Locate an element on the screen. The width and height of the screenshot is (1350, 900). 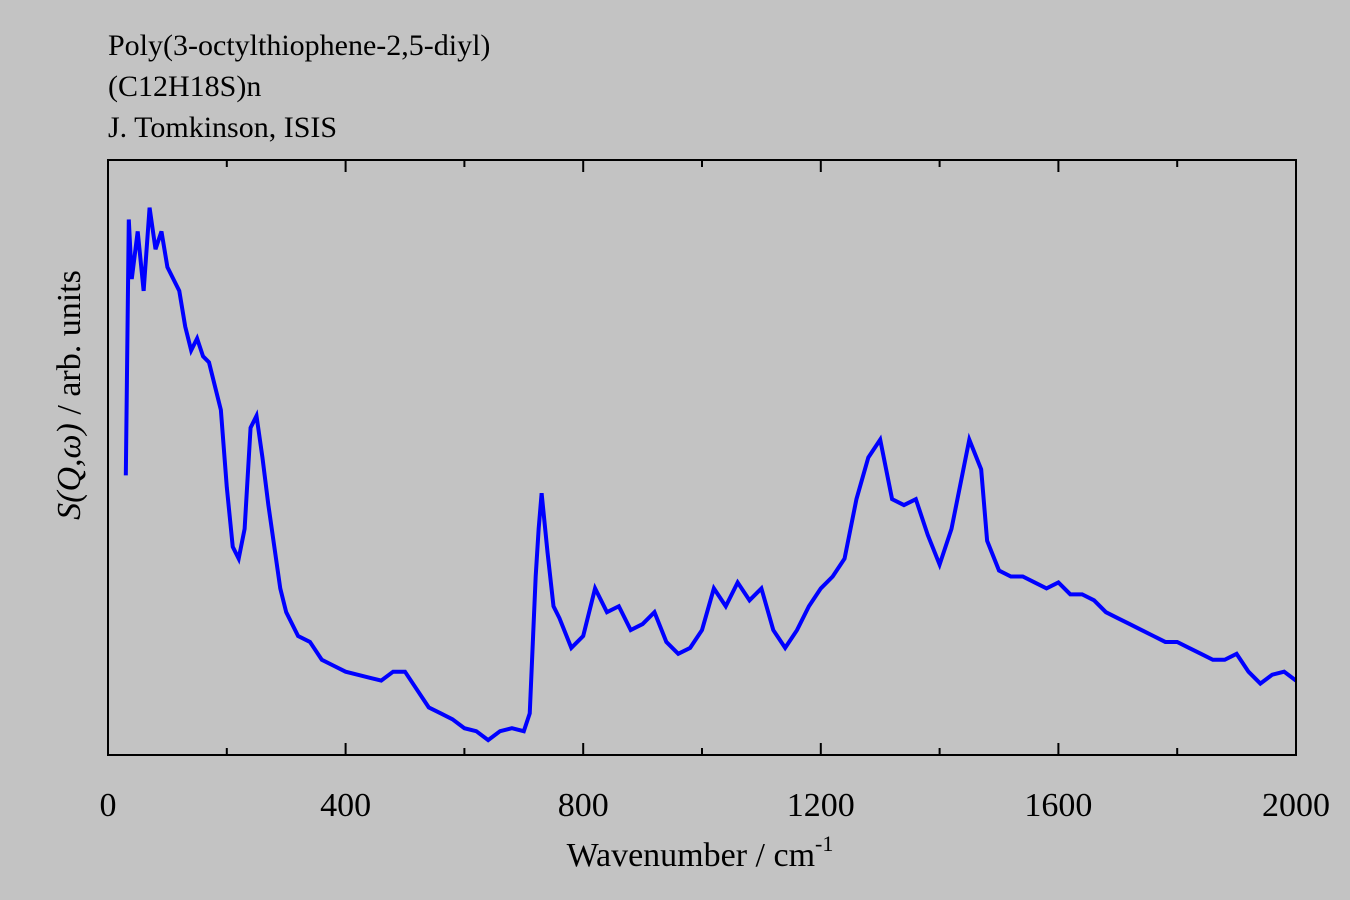
x-axis-label-sup: -1 is located at coordinates (824, 843).